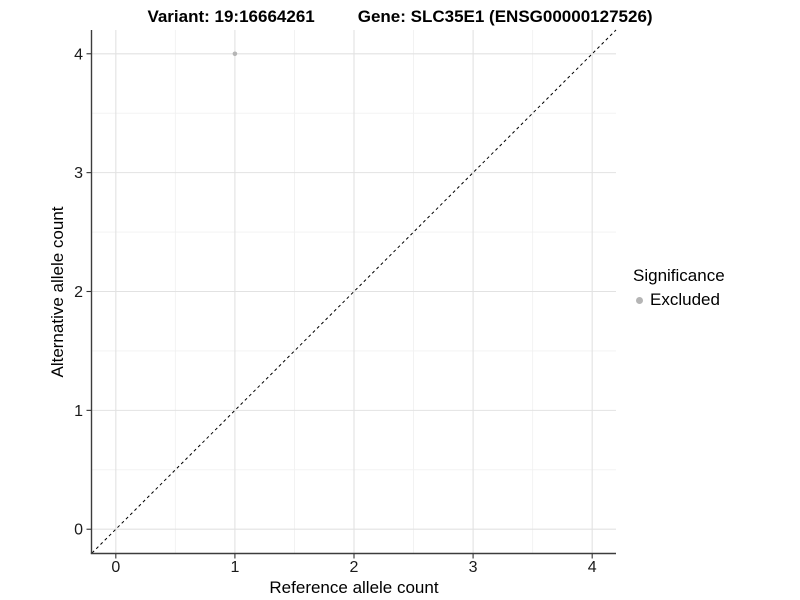 The image size is (800, 600). I want to click on plot-title-variant: Variant: 19:16664261, so click(231, 16).